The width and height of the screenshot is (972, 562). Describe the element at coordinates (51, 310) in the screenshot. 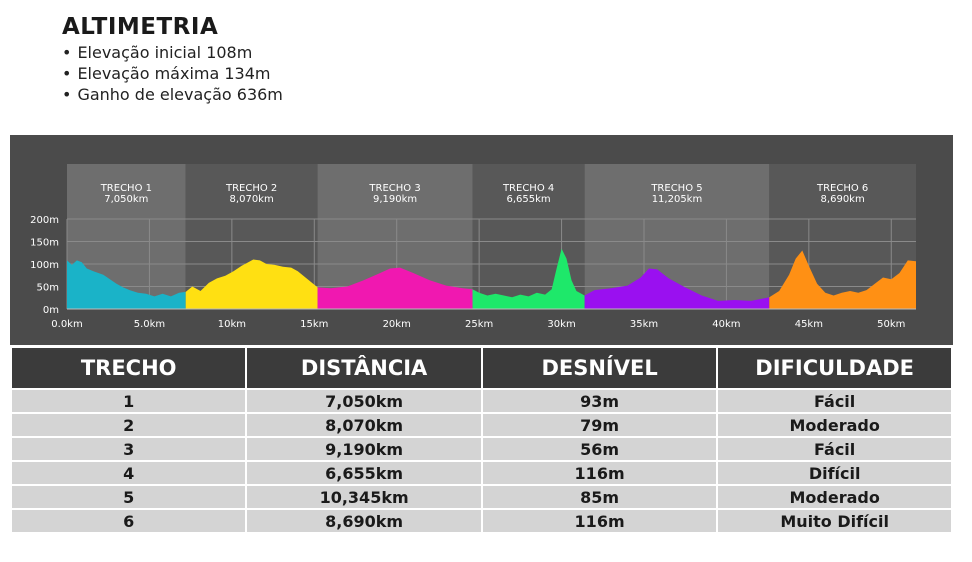

I see `y-tick-label: 0m` at that location.